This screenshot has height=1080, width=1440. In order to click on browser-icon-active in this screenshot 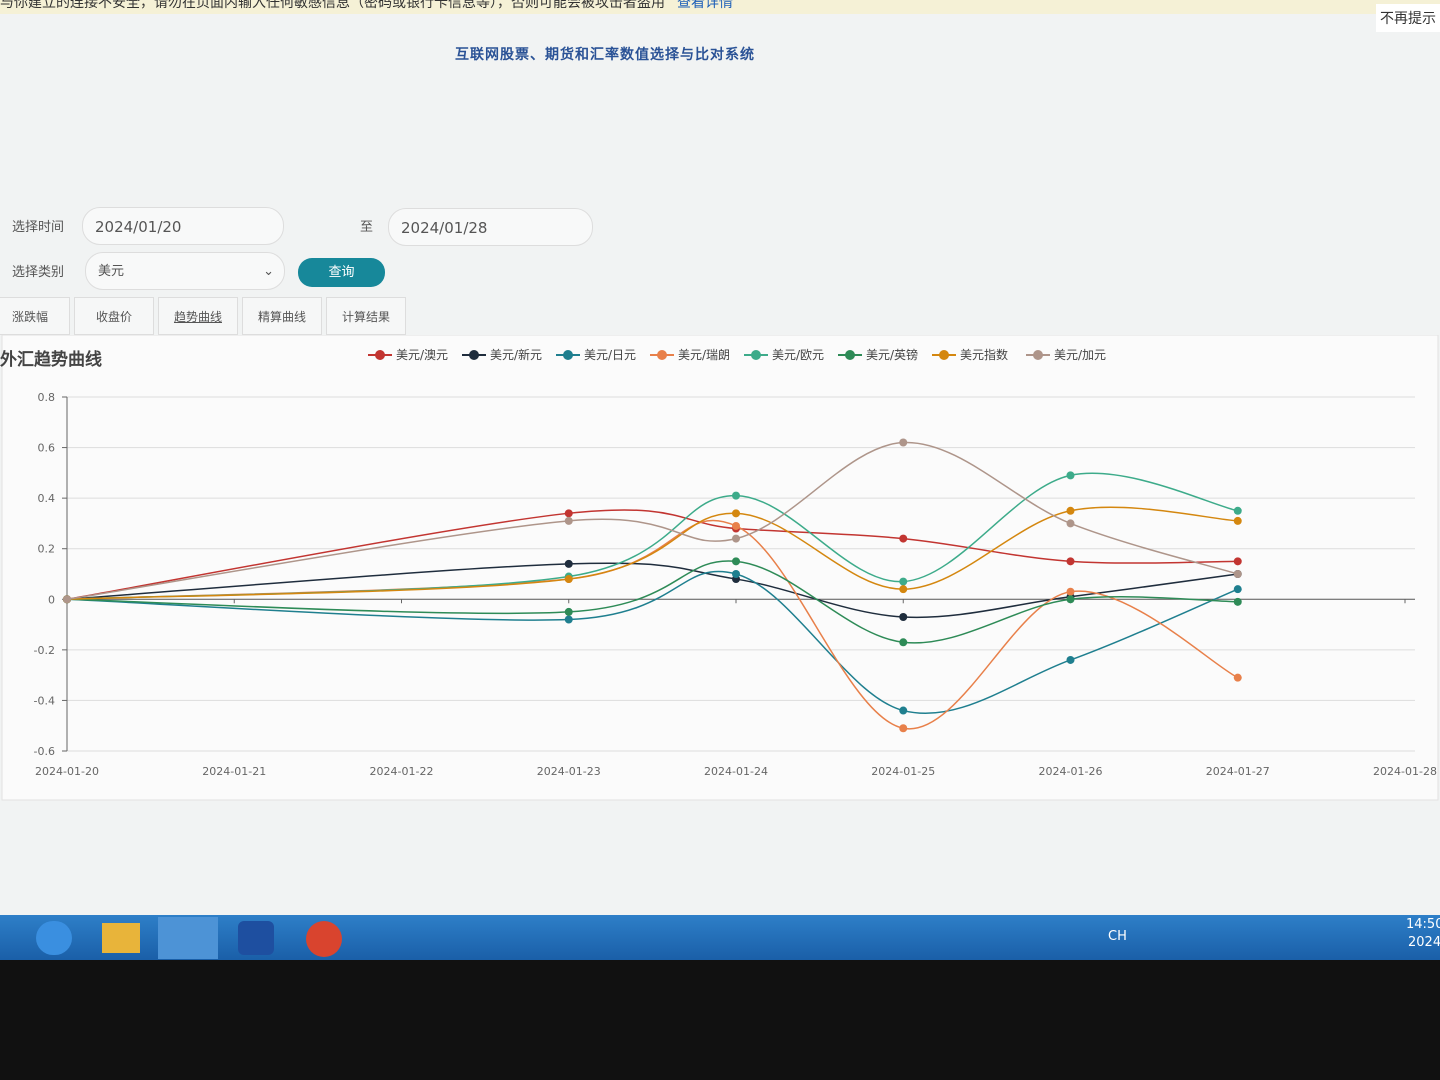, I will do `click(188, 938)`.